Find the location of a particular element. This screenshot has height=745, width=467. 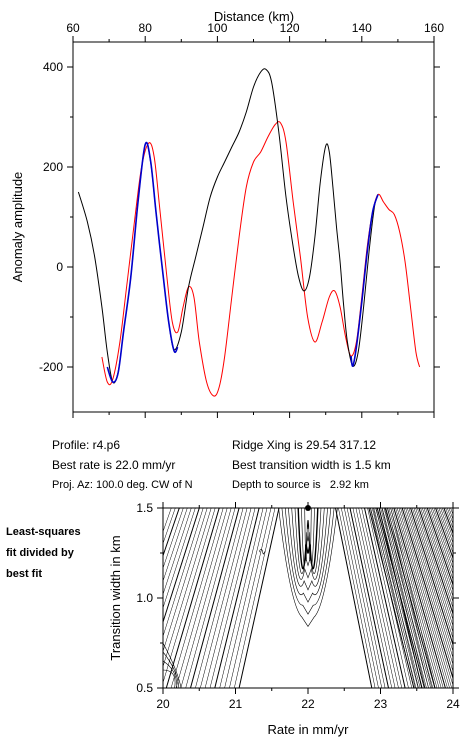

x-tick-label: 22 is located at coordinates (308, 704).